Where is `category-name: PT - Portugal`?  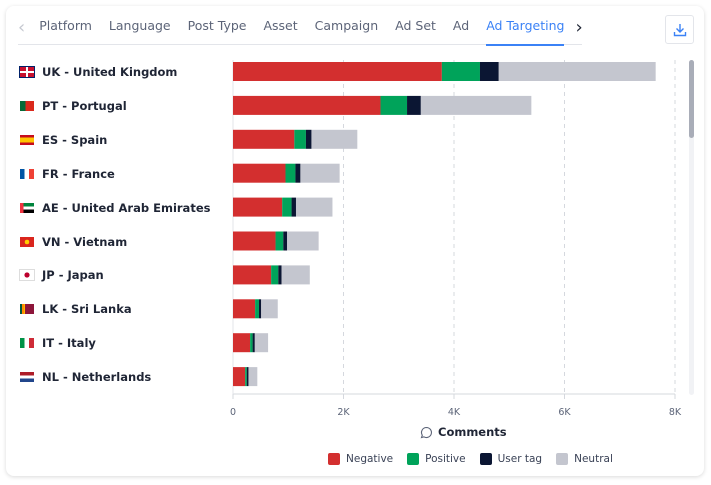
category-name: PT - Portugal is located at coordinates (84, 105).